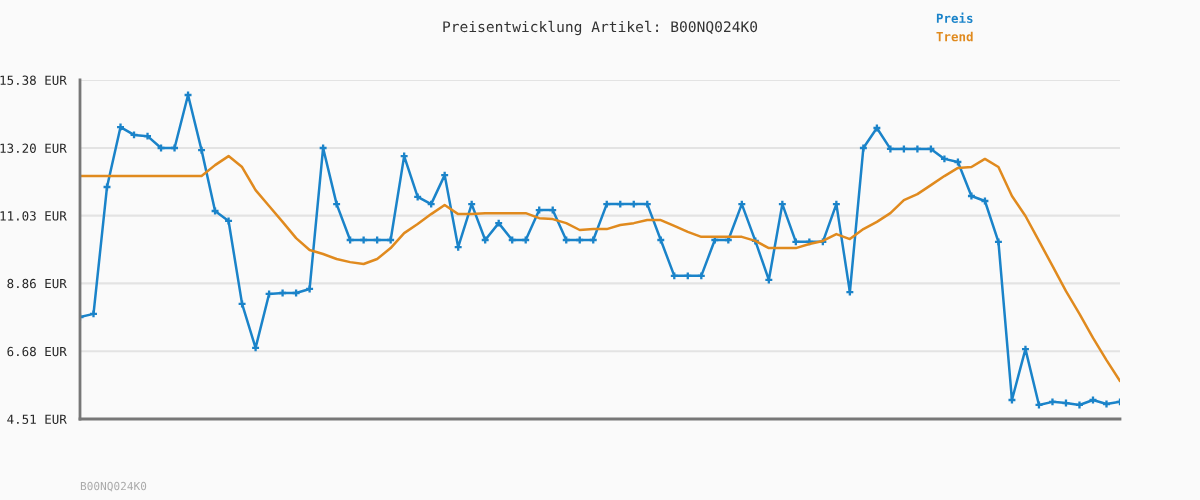 The width and height of the screenshot is (1200, 500). I want to click on y-tick-label: 15.38 EUR, so click(33, 80).